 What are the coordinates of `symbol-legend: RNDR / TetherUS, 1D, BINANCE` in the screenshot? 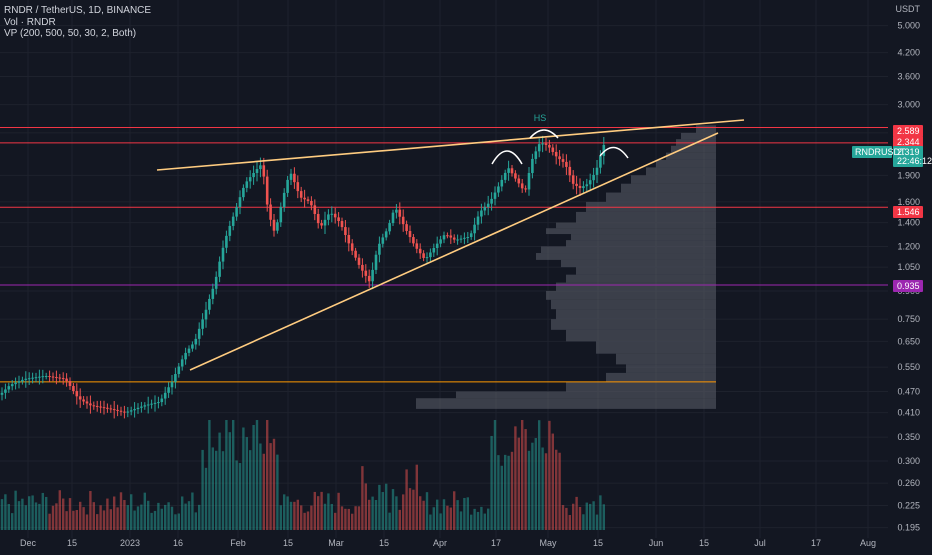 It's located at (77, 11).